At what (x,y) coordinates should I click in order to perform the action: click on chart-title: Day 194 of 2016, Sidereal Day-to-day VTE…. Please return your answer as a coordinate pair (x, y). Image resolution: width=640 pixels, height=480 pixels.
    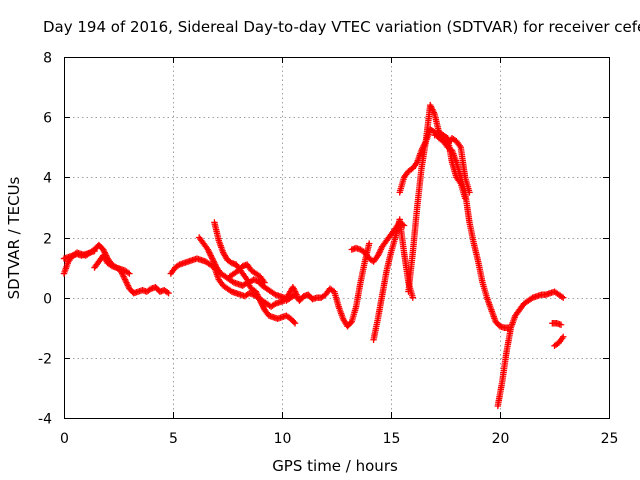
    Looking at the image, I should click on (341, 27).